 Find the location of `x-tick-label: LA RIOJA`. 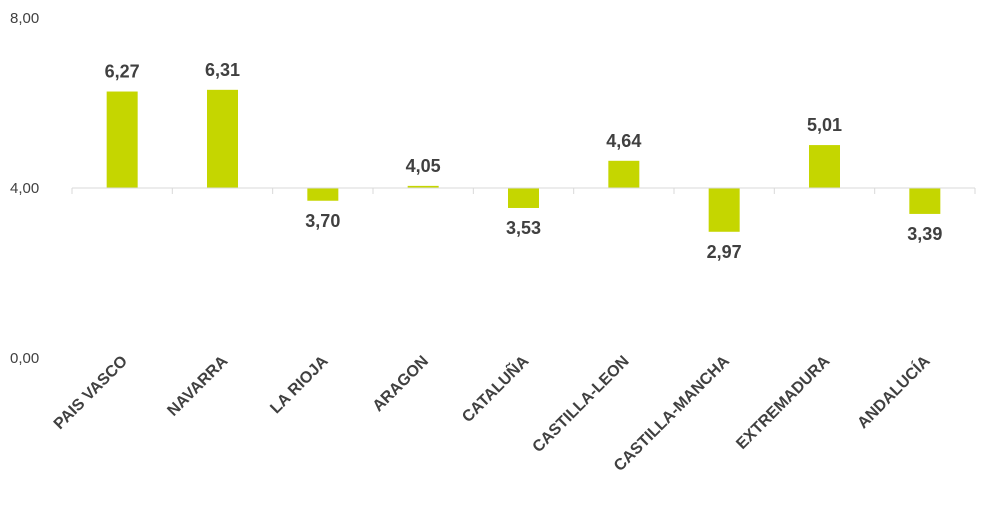

x-tick-label: LA RIOJA is located at coordinates (299, 384).